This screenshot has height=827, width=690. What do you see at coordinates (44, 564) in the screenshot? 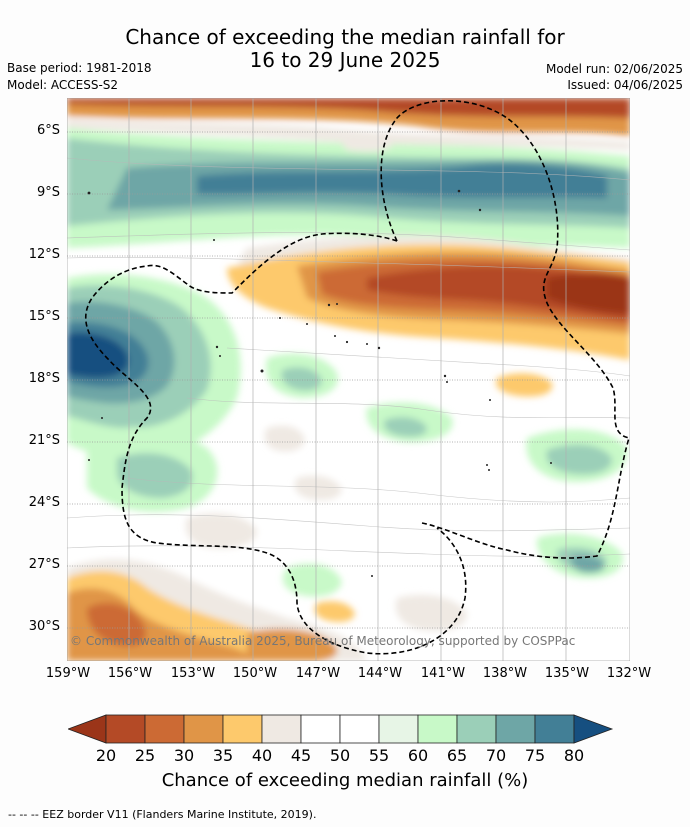
I see `lat-label: 27°S` at bounding box center [44, 564].